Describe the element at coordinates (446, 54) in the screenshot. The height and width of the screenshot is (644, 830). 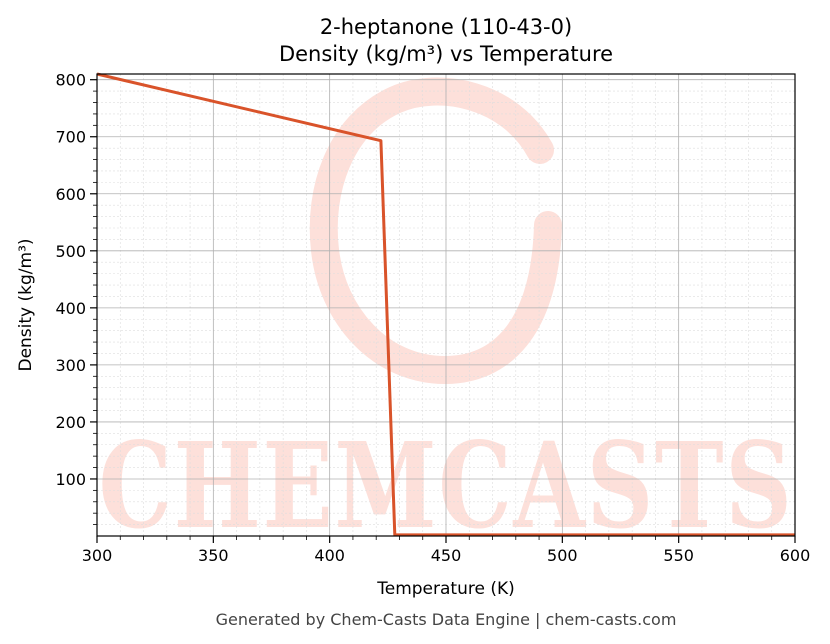
I see `chart-subtitle: Density (kg/m³) vs Temperature` at that location.